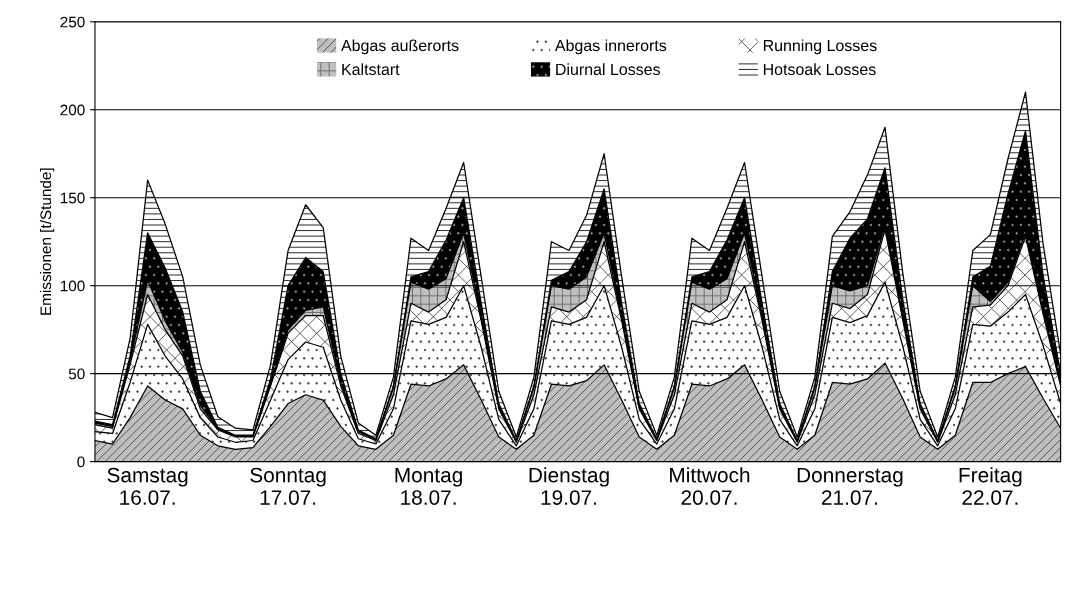 The width and height of the screenshot is (1067, 605). Describe the element at coordinates (72, 22) in the screenshot. I see `y-tick-label: 250` at that location.